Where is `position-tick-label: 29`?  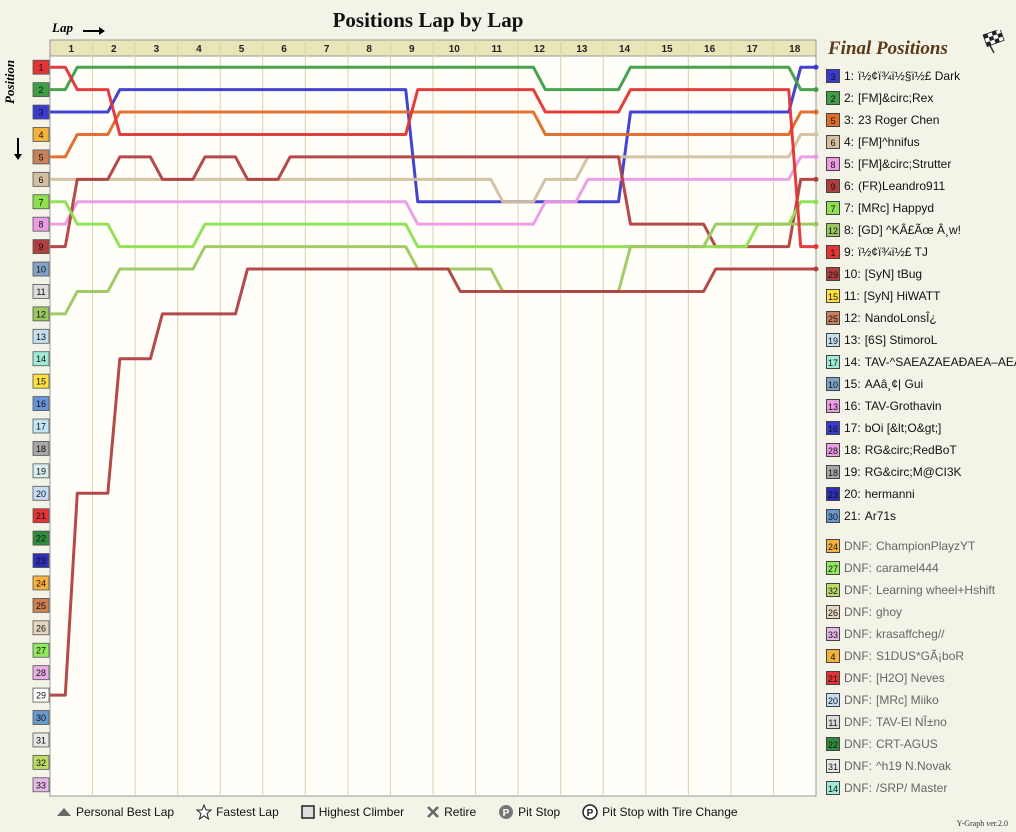
position-tick-label: 29 is located at coordinates (41, 696).